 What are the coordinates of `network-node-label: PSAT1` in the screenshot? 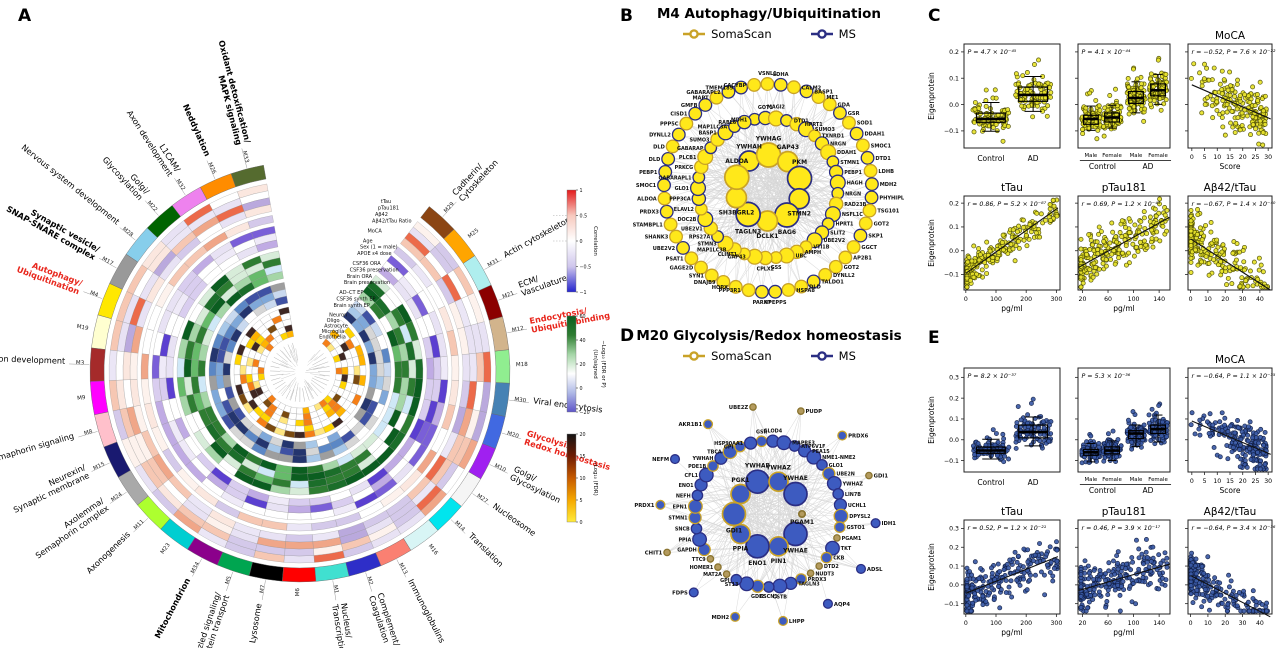 It's located at (675, 259).